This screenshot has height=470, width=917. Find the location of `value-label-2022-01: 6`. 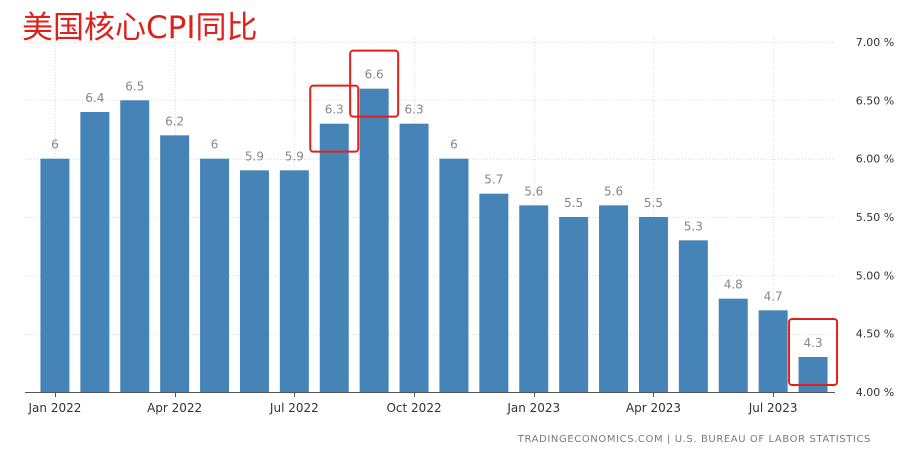

value-label-2022-01: 6 is located at coordinates (55, 145).